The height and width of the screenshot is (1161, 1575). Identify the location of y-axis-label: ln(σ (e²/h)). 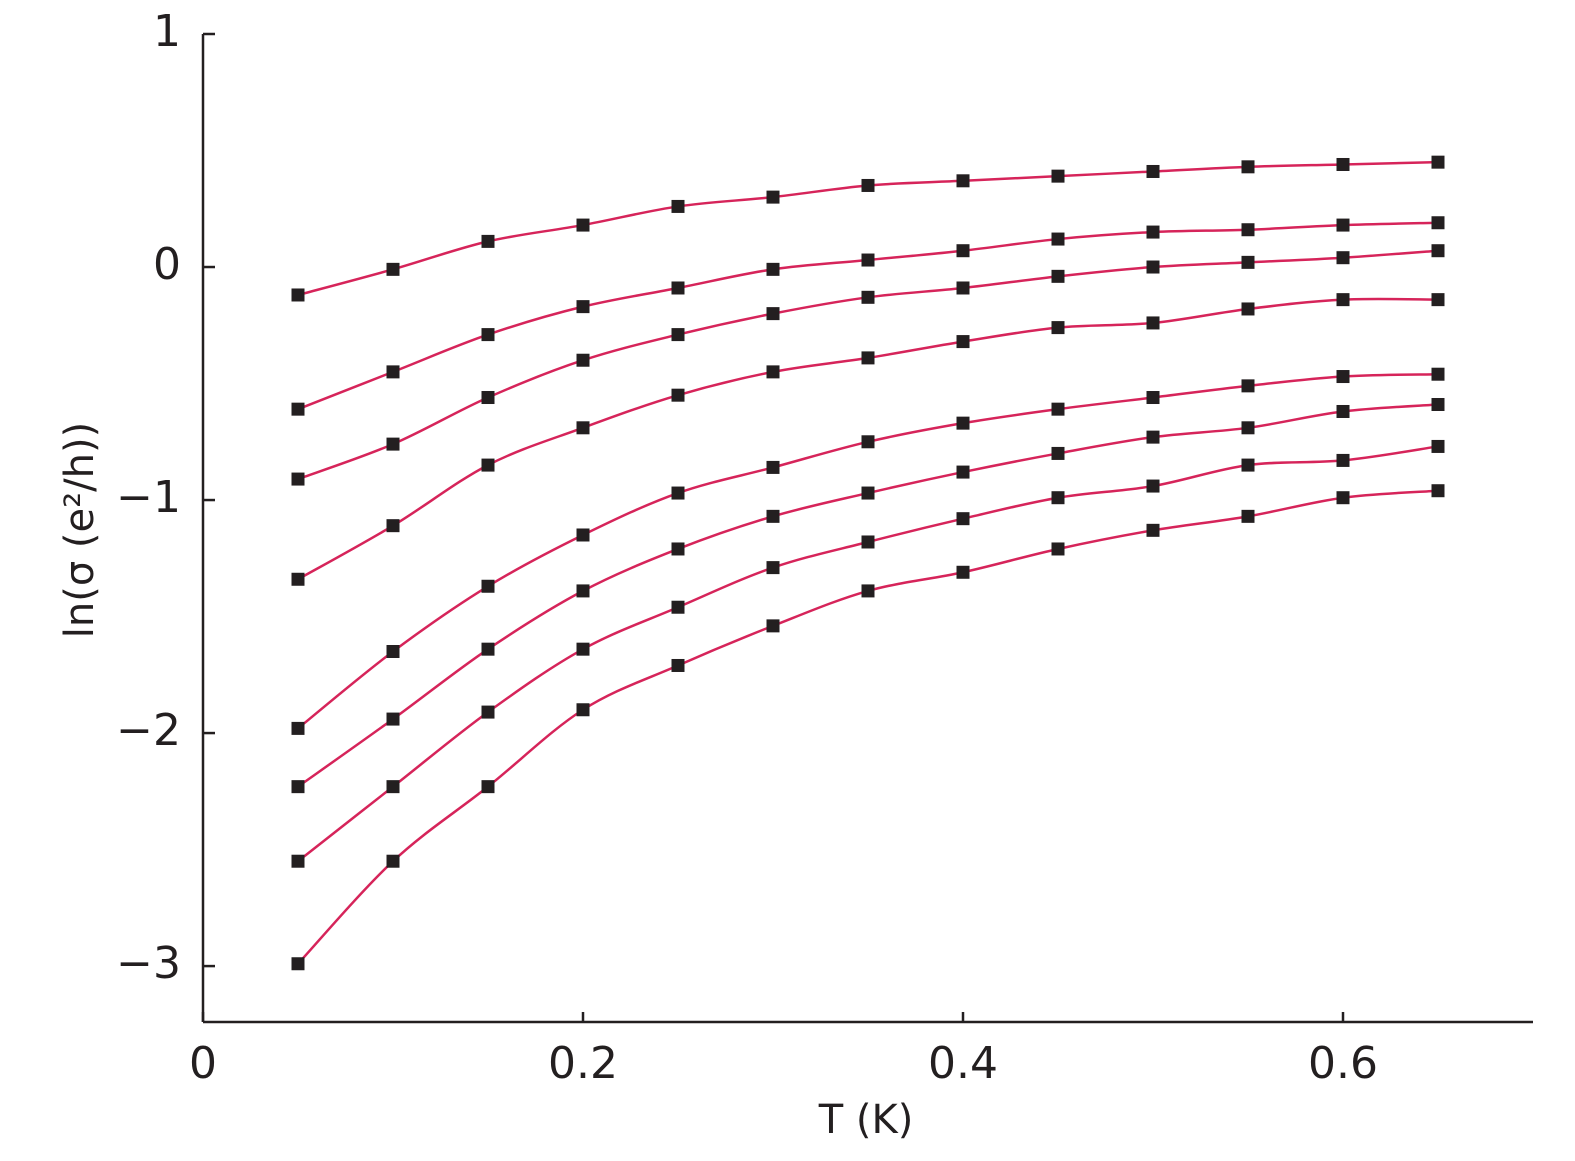
(80, 530).